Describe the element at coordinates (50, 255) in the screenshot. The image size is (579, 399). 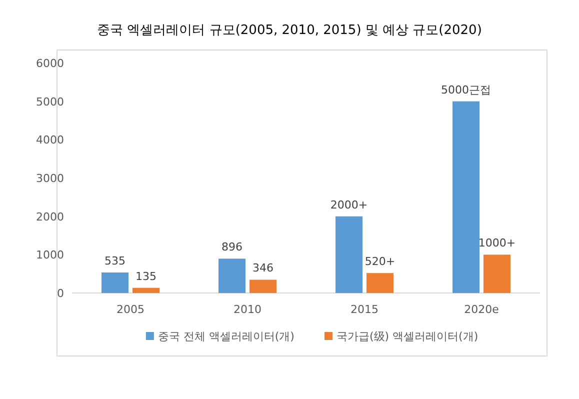
I see `y-tick-label: 1000` at that location.